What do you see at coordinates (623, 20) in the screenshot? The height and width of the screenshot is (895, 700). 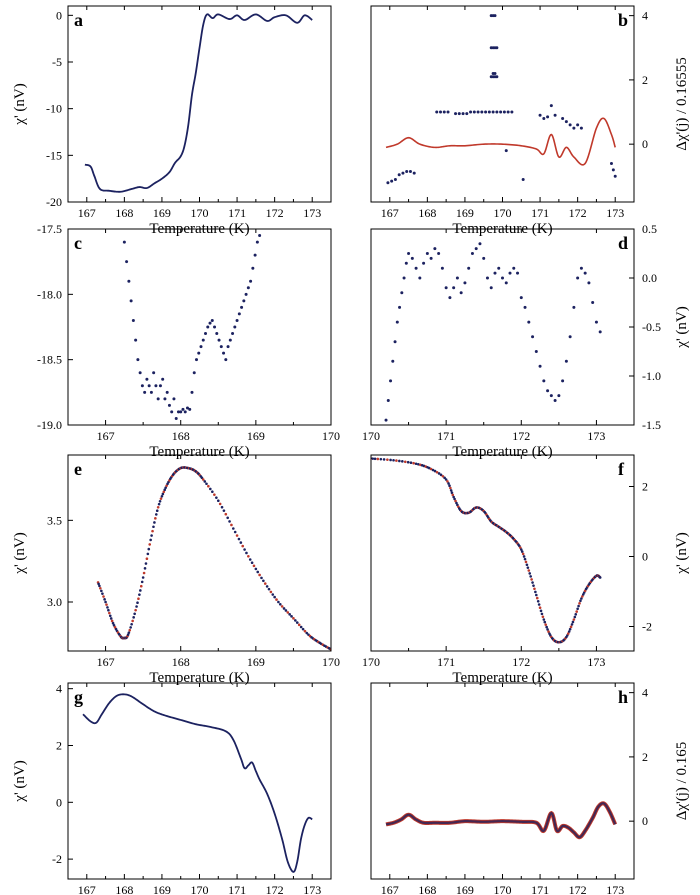 I see `panel-letter: b` at bounding box center [623, 20].